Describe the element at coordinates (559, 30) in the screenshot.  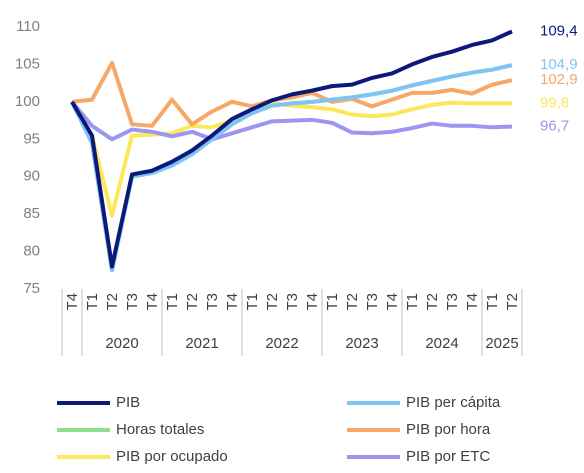
I see `end-label: 109,4` at that location.